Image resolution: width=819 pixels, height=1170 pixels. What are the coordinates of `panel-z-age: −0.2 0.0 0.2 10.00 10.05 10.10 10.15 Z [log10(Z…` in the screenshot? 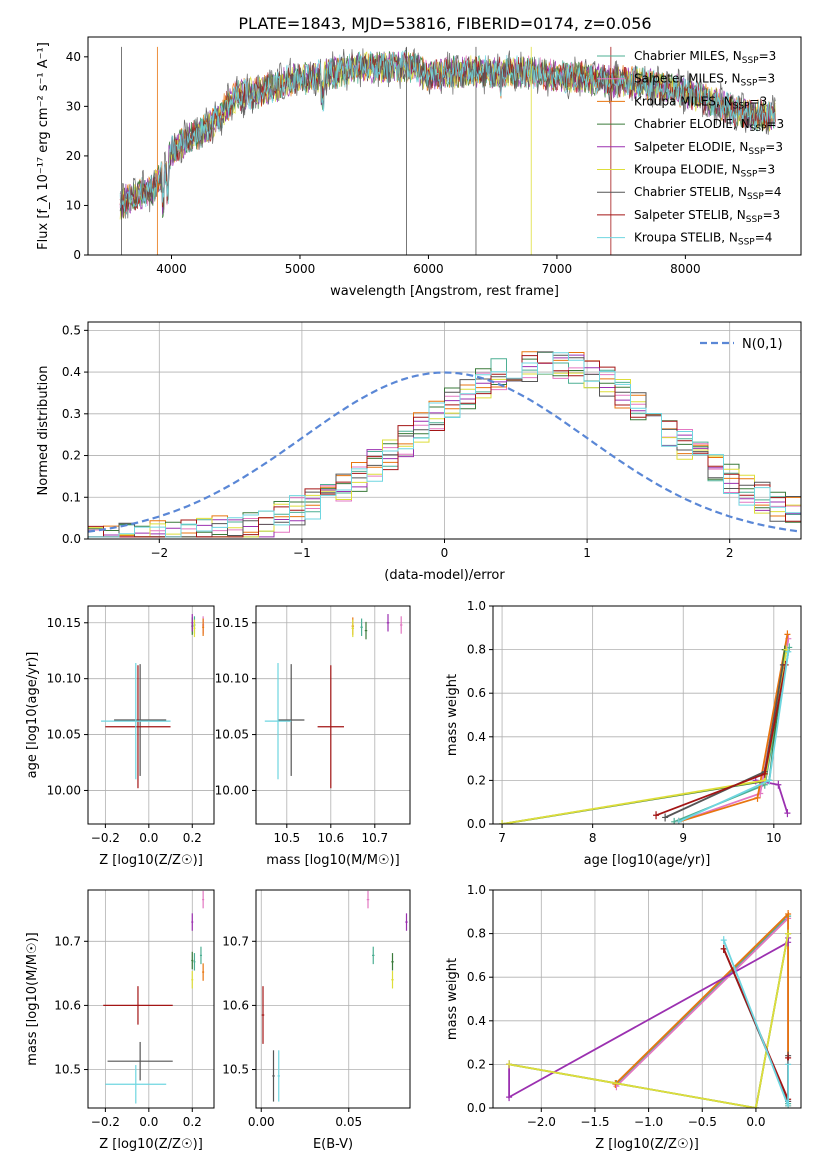 It's located at (120, 736).